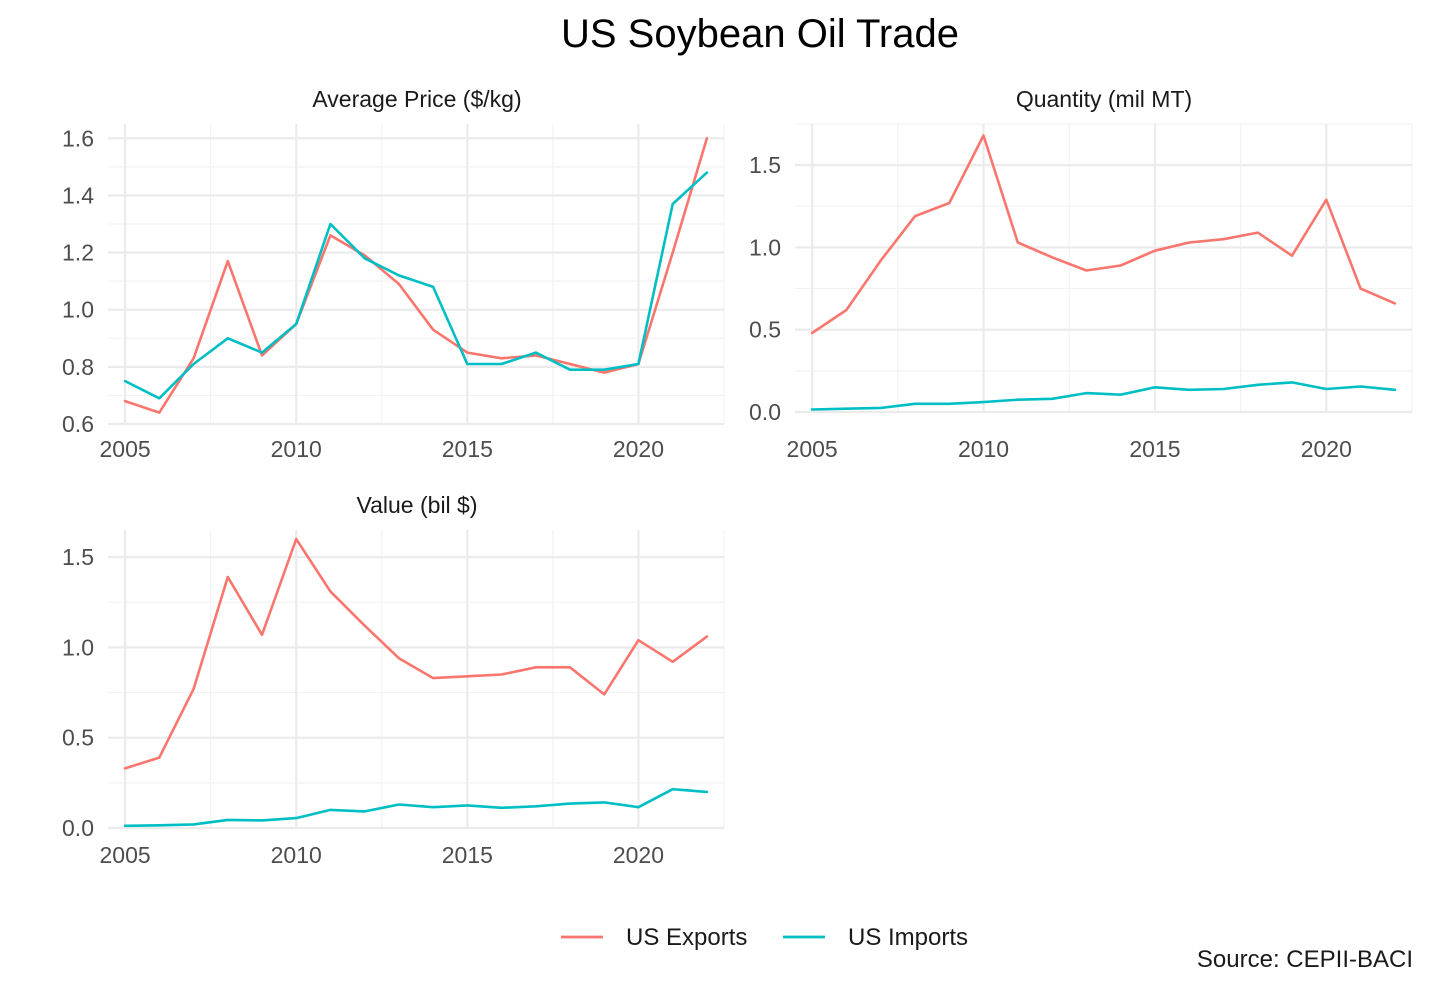 Image resolution: width=1430 pixels, height=990 pixels. What do you see at coordinates (78, 253) in the screenshot?
I see `y-tick-label: 1.2` at bounding box center [78, 253].